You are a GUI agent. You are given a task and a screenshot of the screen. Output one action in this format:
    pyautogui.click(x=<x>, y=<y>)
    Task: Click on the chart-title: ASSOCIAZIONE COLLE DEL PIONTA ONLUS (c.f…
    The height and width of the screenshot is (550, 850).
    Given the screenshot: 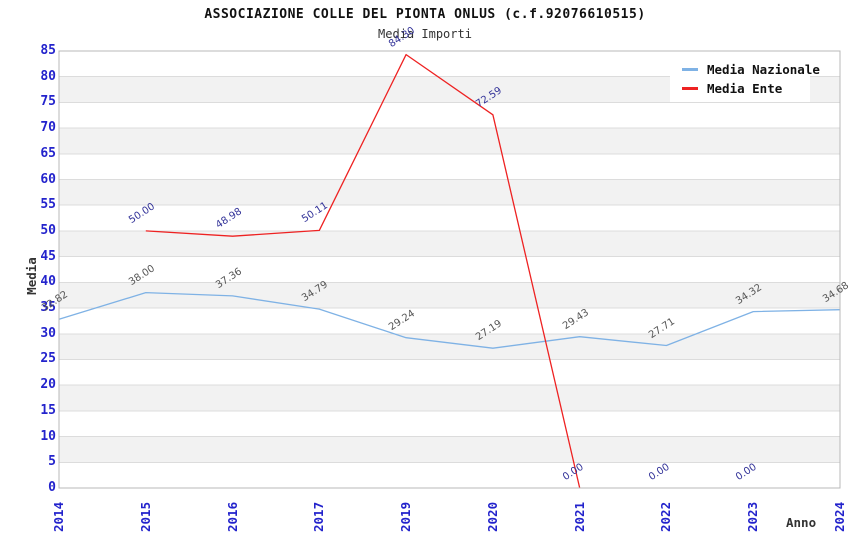 What is the action you would take?
    pyautogui.click(x=425, y=14)
    